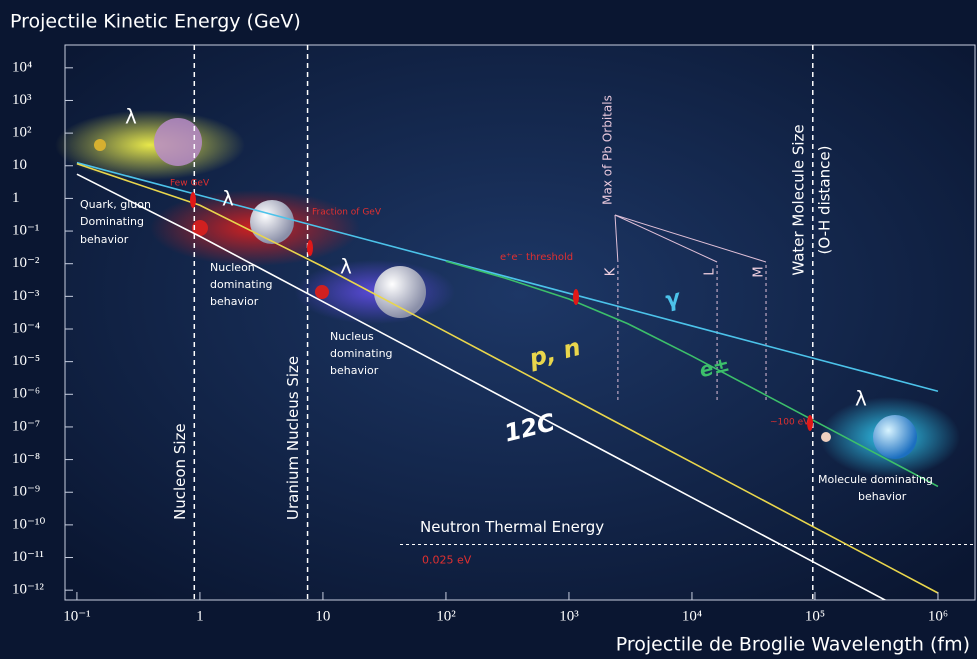  Describe the element at coordinates (232, 267) in the screenshot. I see `annotation: Nucleon` at that location.